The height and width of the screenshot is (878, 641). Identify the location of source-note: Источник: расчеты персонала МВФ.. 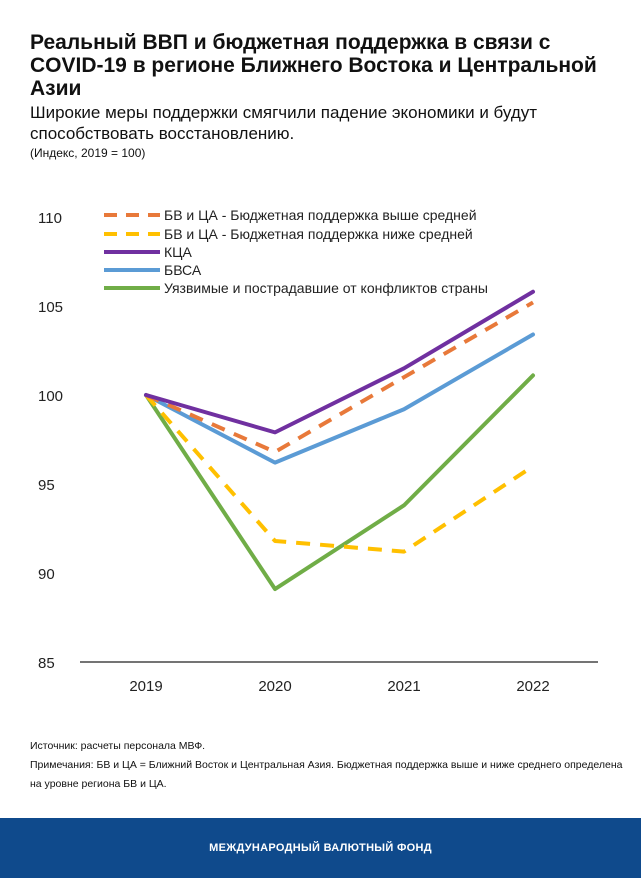
(118, 746).